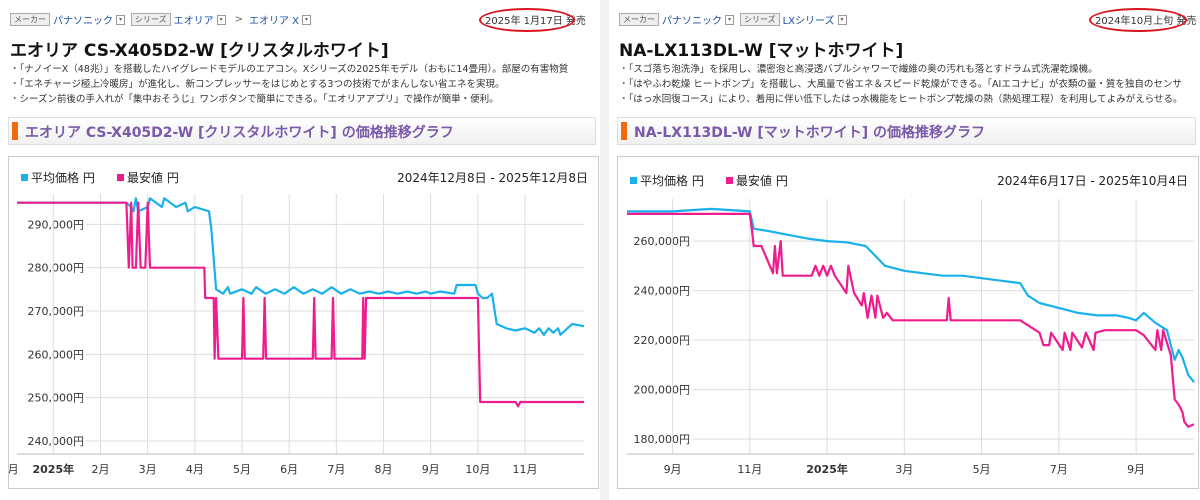  I want to click on product-title: NA-LX113DL-W [マットホワイト], so click(761, 51).